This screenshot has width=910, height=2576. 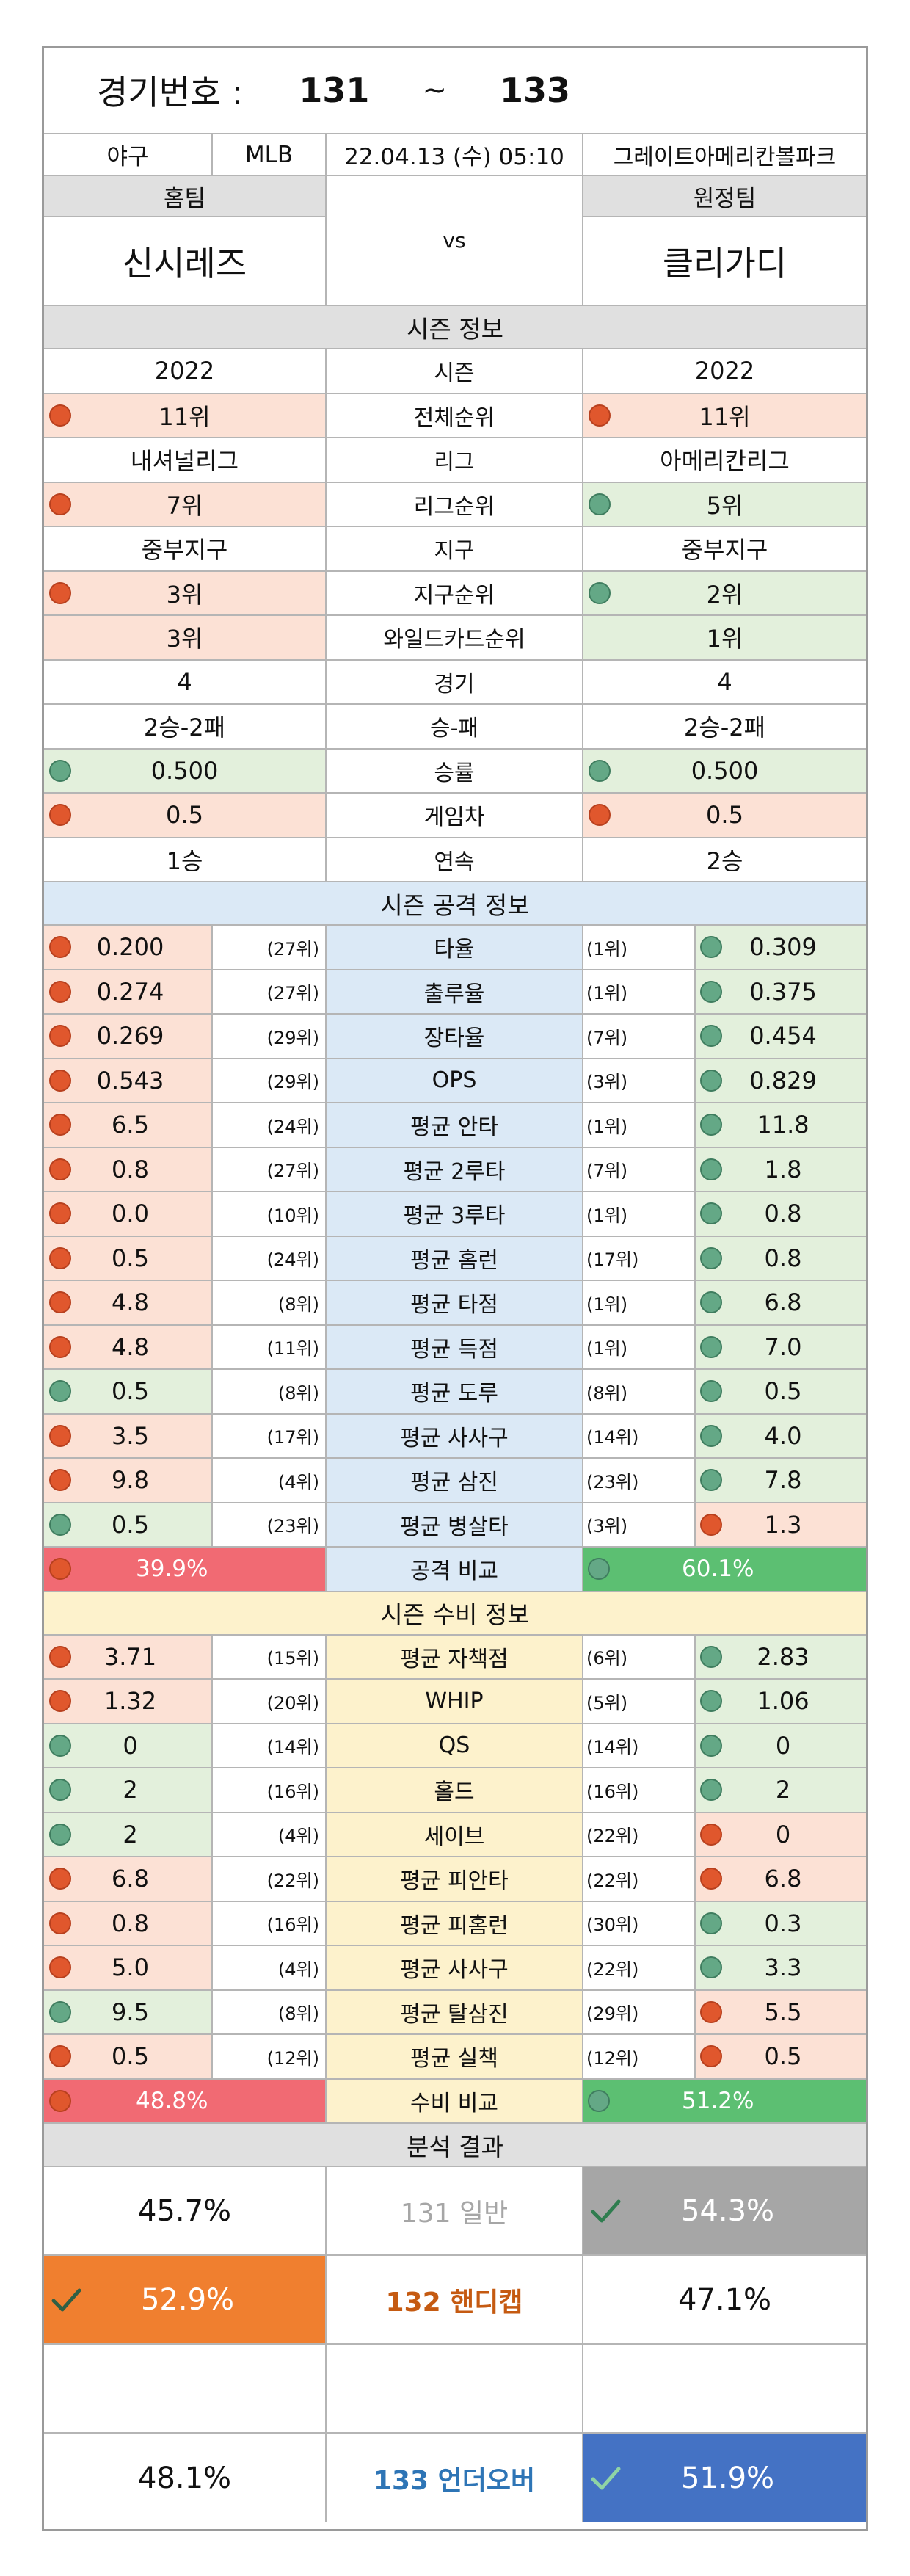 I want to click on defense-away-value-text: 6.8, so click(x=783, y=1879).